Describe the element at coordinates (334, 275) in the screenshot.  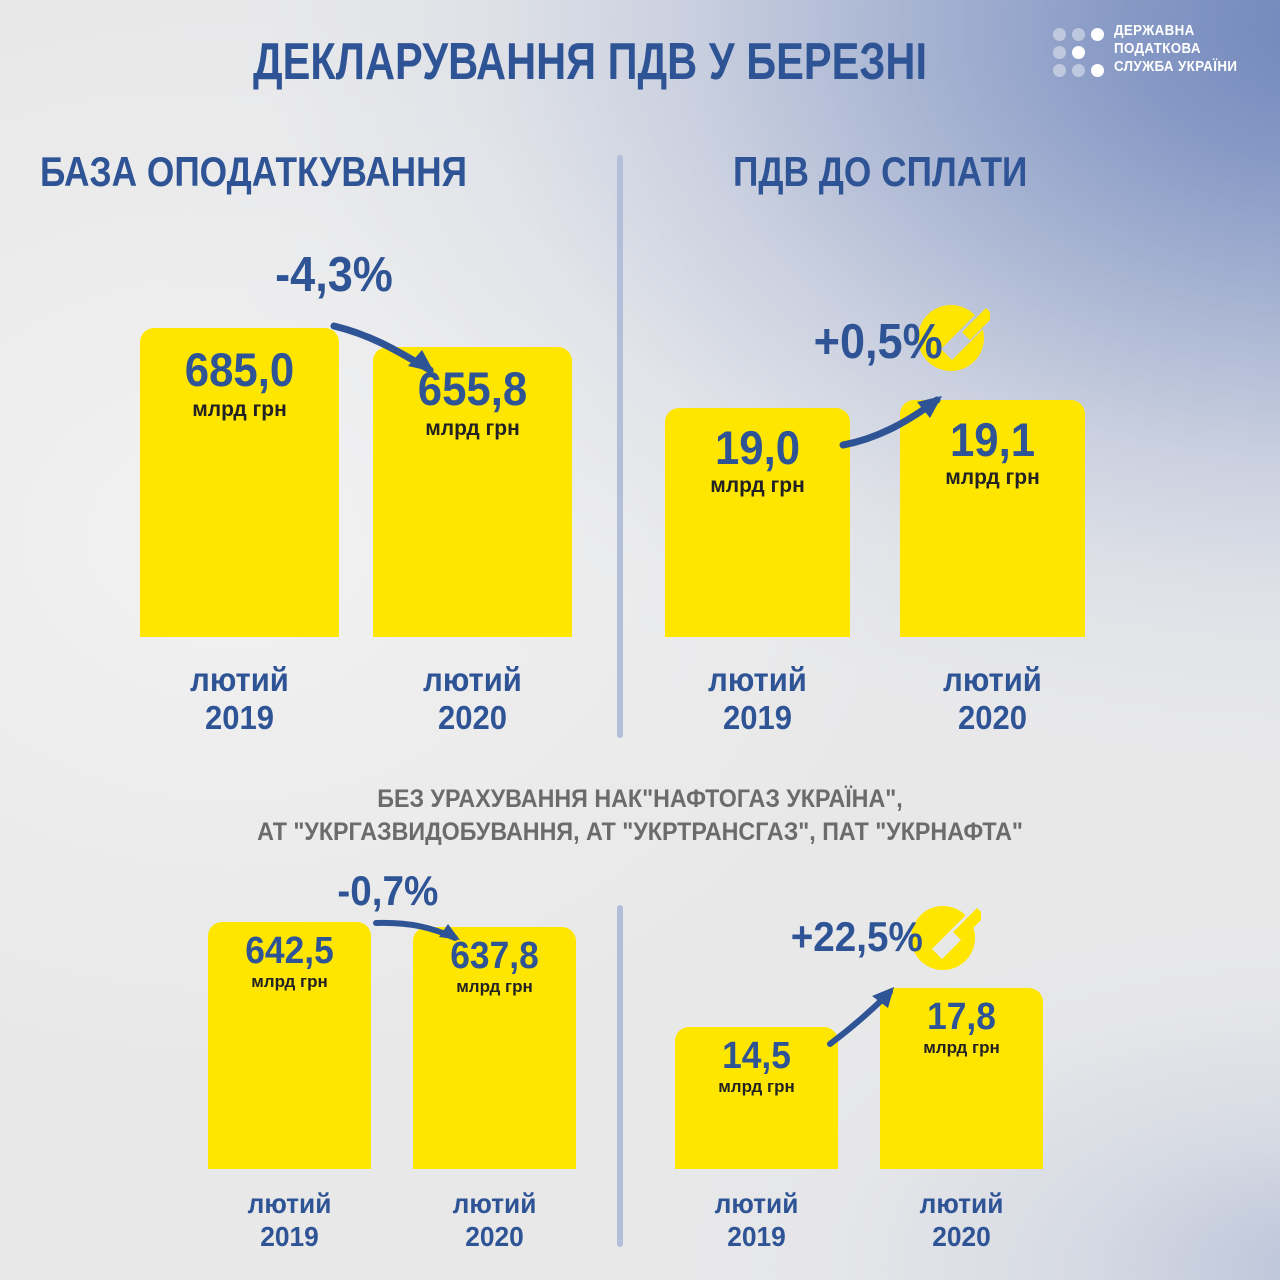
I see `delta-label-tax-base-total: -4,3%` at that location.